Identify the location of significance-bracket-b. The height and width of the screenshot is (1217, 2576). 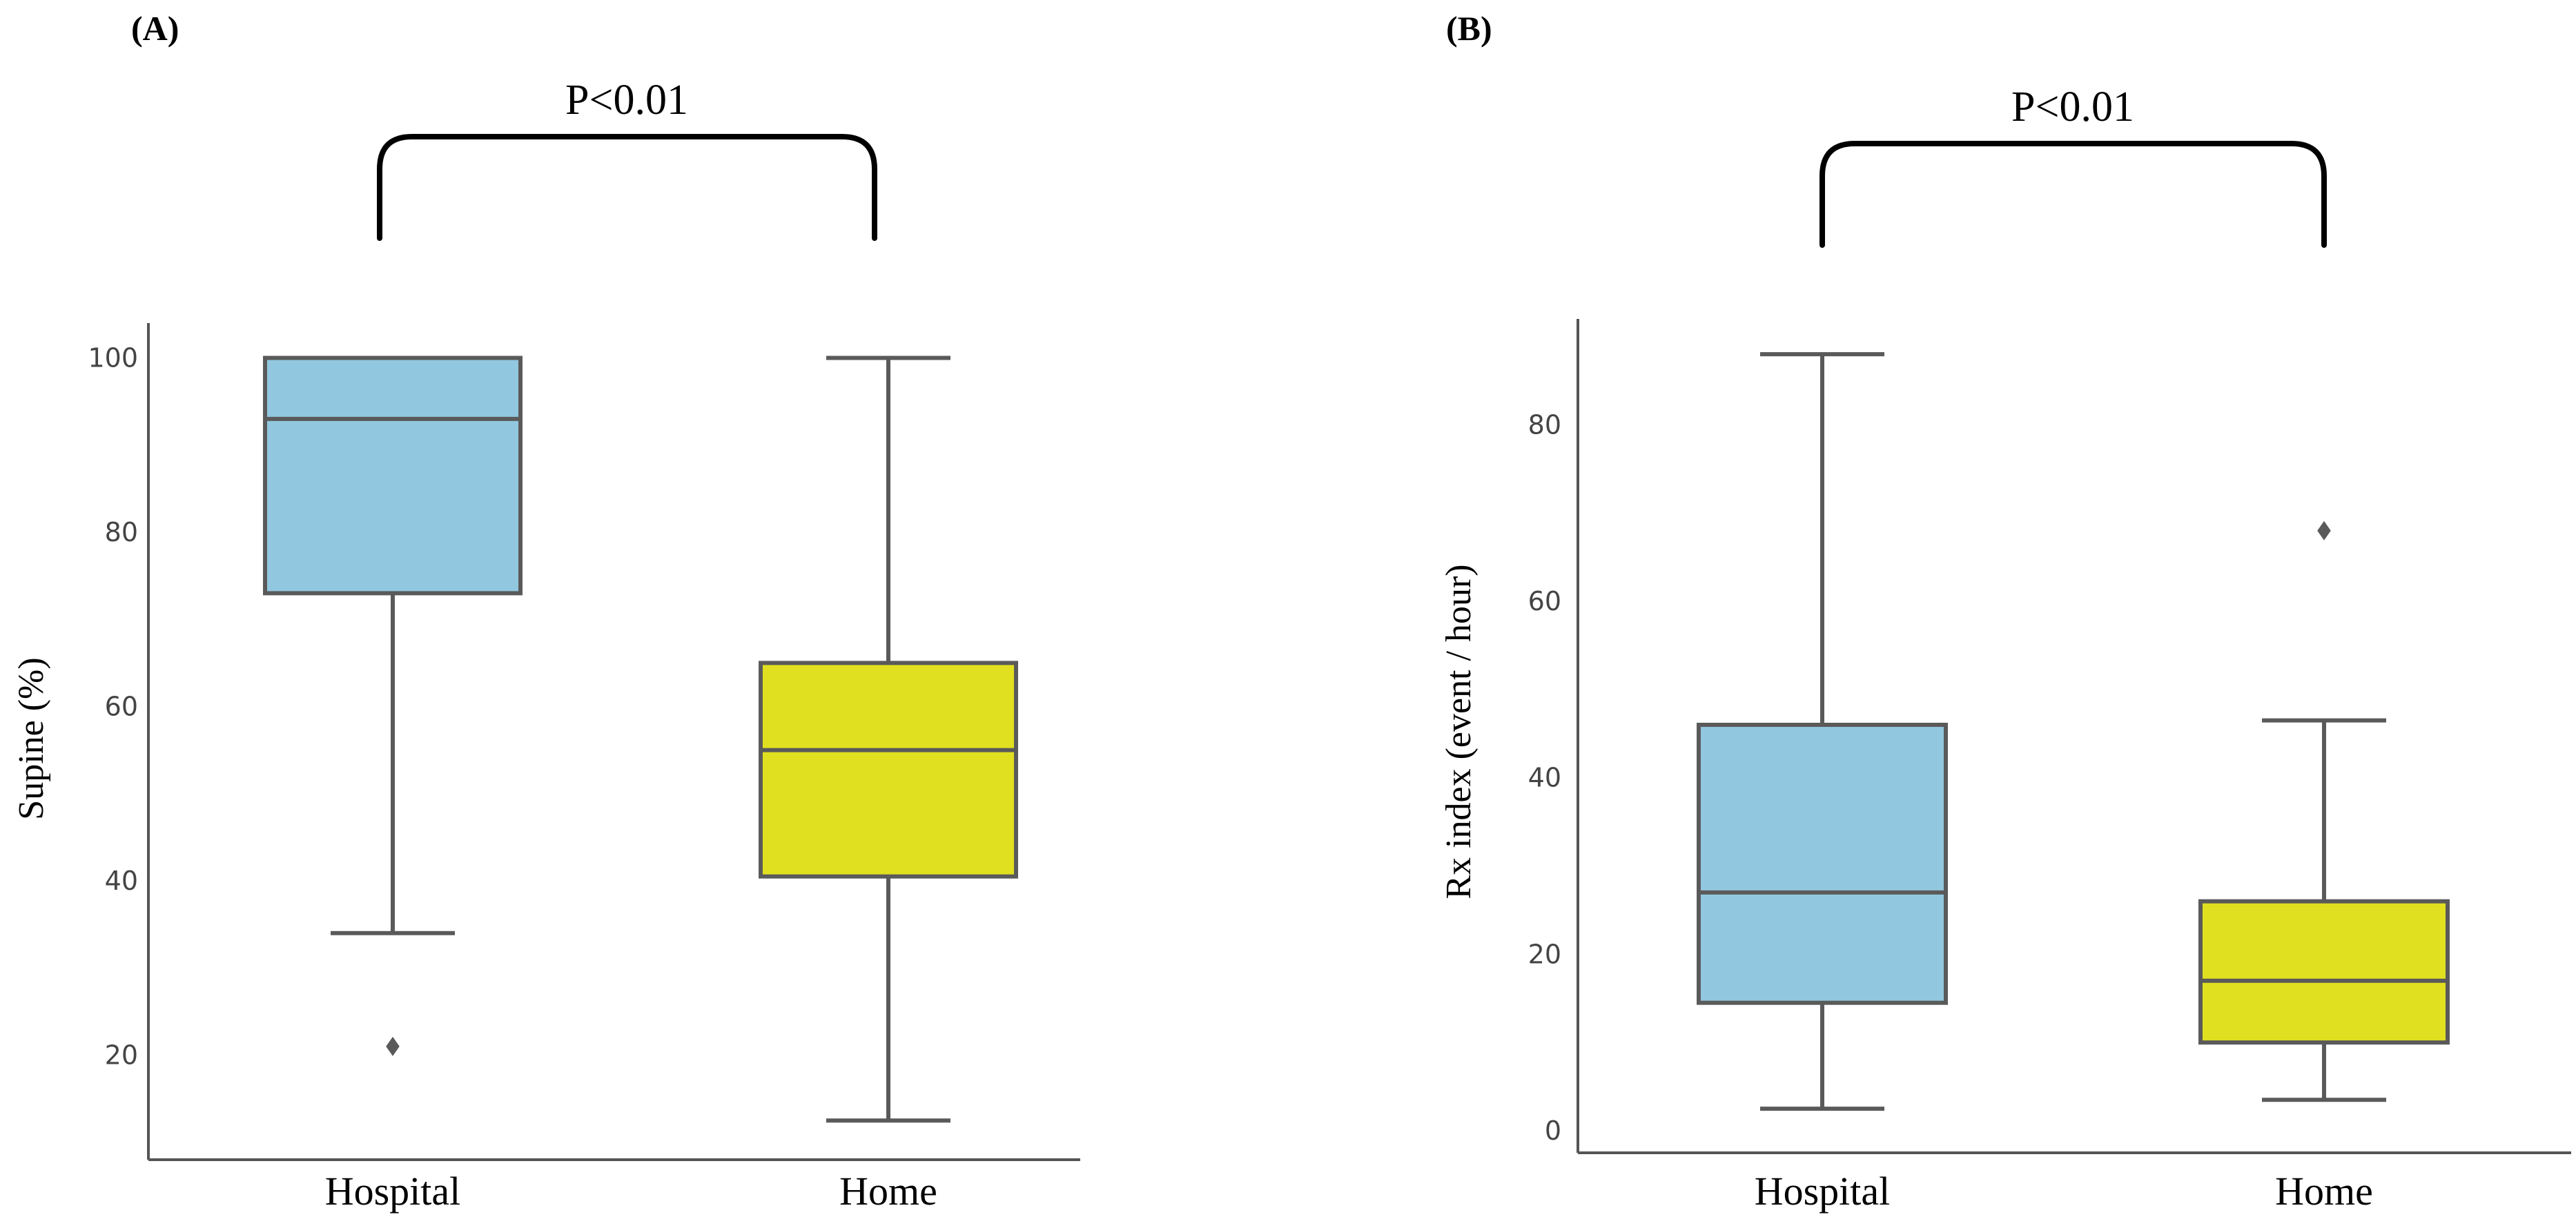
(2073, 194).